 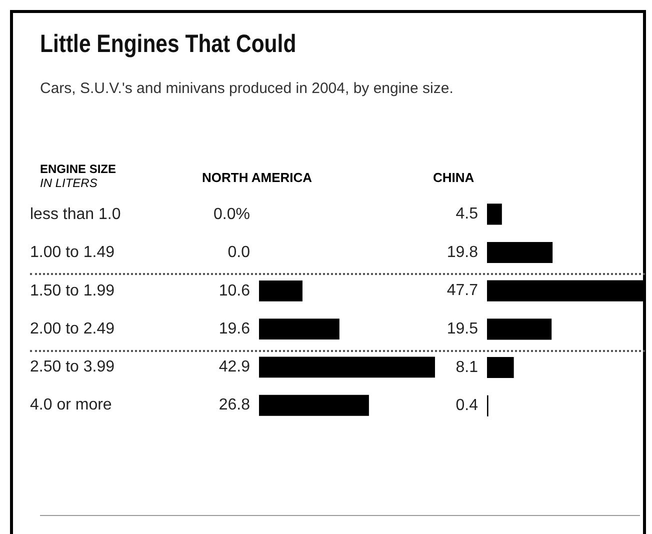 I want to click on text: IN LITERS, so click(x=69, y=183).